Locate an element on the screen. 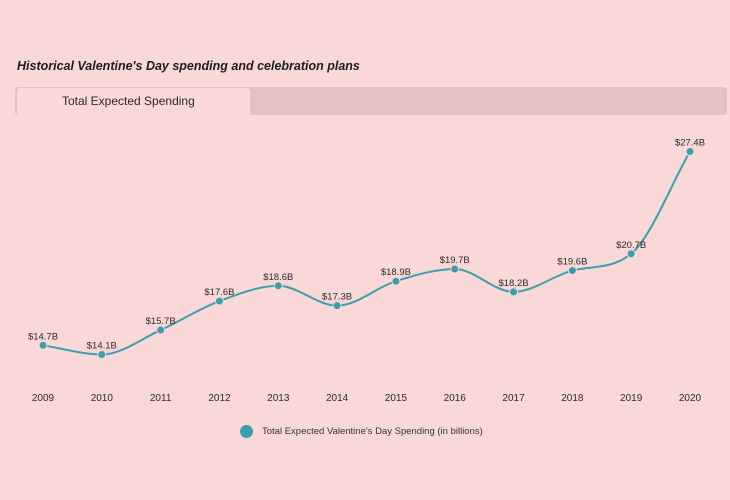  data-point-2018 is located at coordinates (572, 271).